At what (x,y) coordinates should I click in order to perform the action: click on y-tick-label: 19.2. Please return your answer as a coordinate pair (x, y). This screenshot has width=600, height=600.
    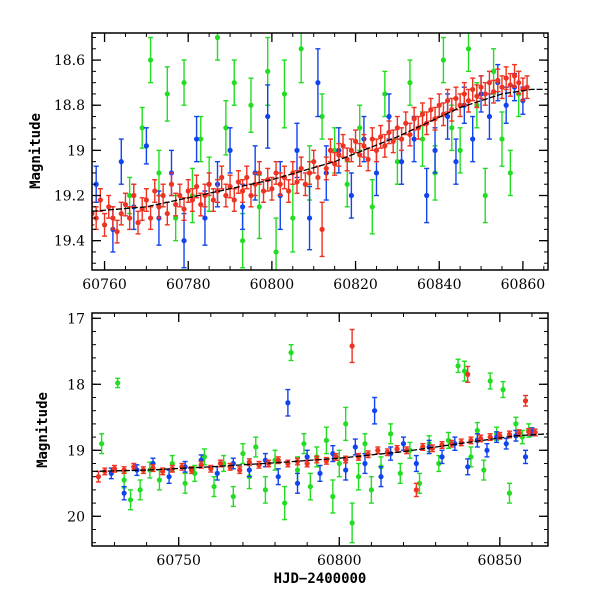
    Looking at the image, I should click on (69, 197).